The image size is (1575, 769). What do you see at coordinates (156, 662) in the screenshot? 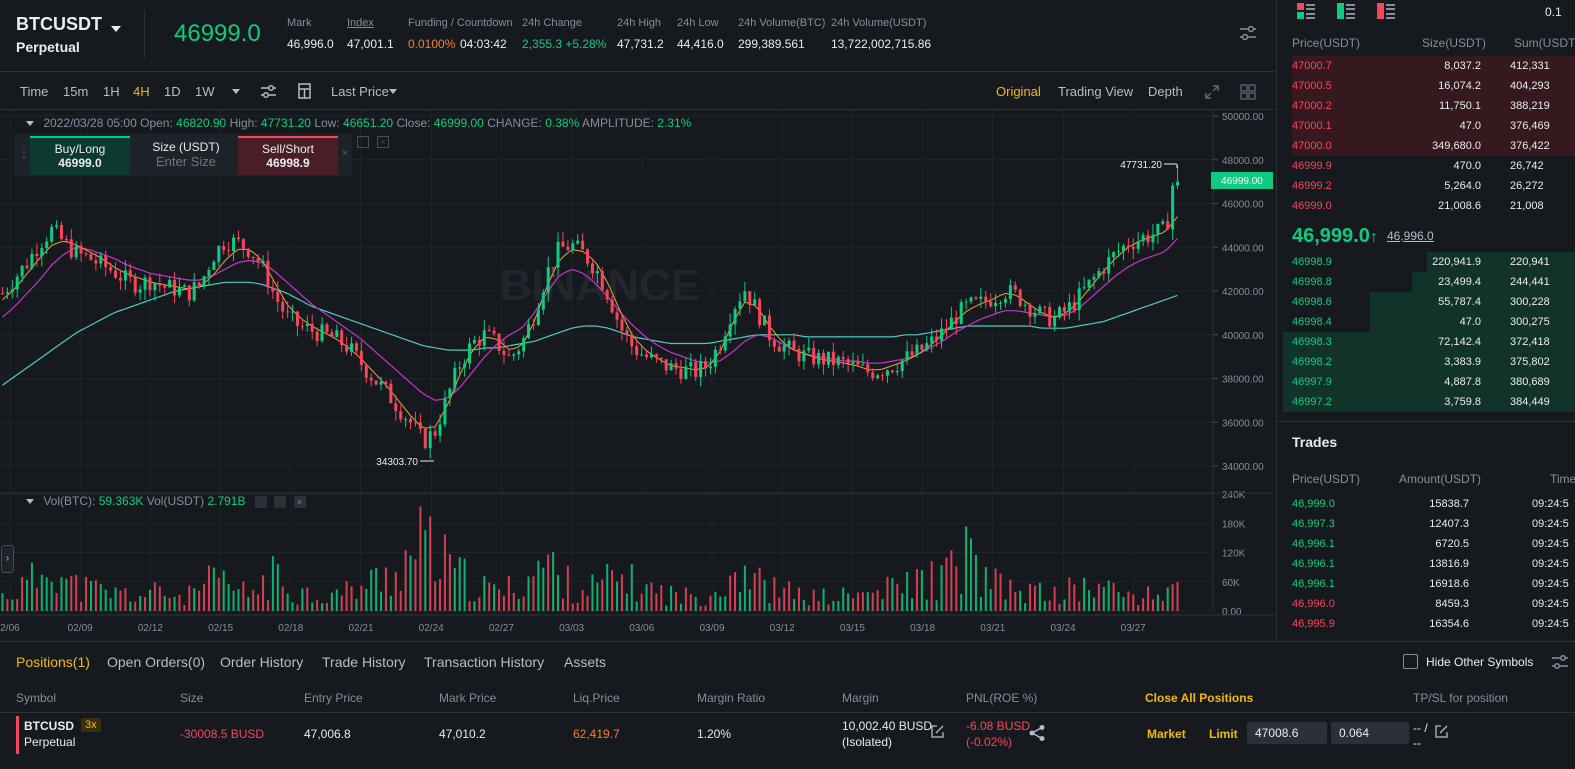
I see `tab-open-orders: Open Orders(0)` at bounding box center [156, 662].